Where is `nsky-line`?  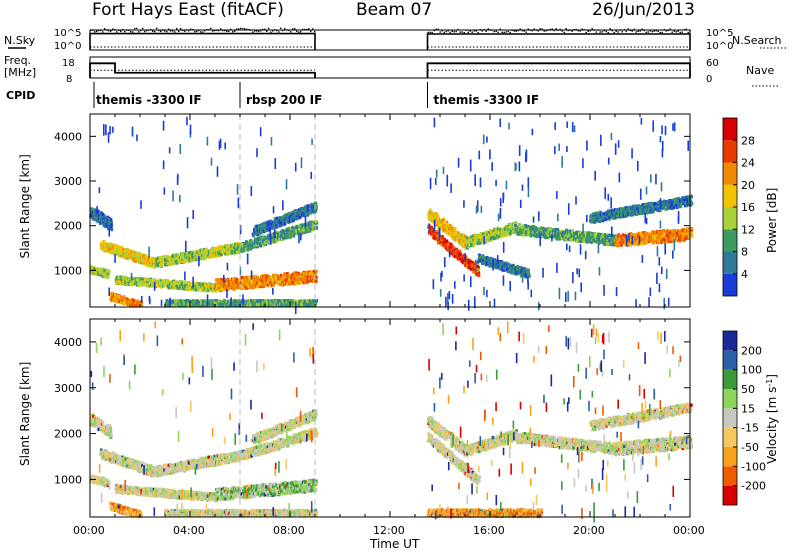 nsky-line is located at coordinates (202, 41).